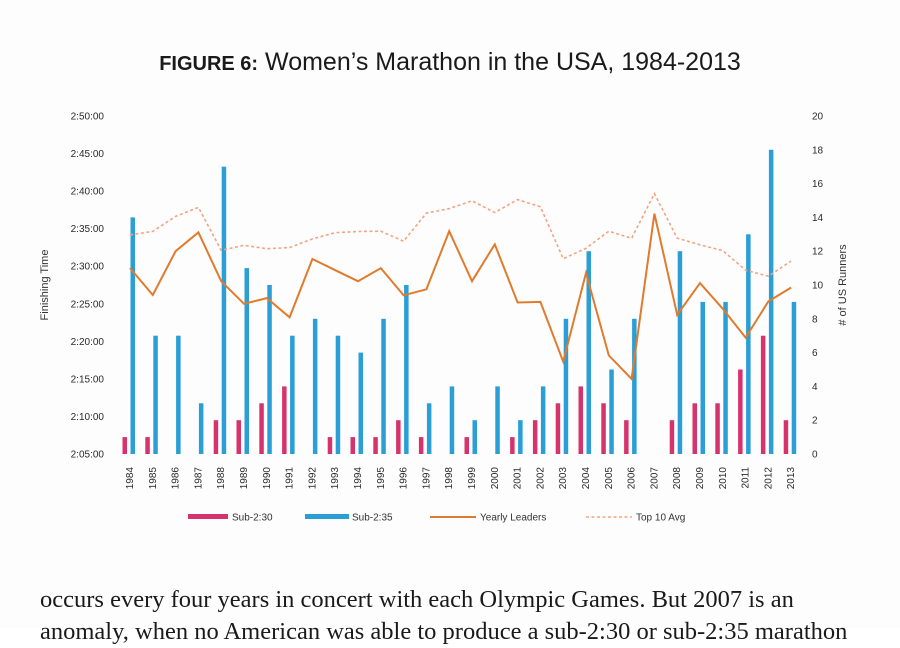  What do you see at coordinates (88, 154) in the screenshot?
I see `y-tick-label: 2:45:00` at bounding box center [88, 154].